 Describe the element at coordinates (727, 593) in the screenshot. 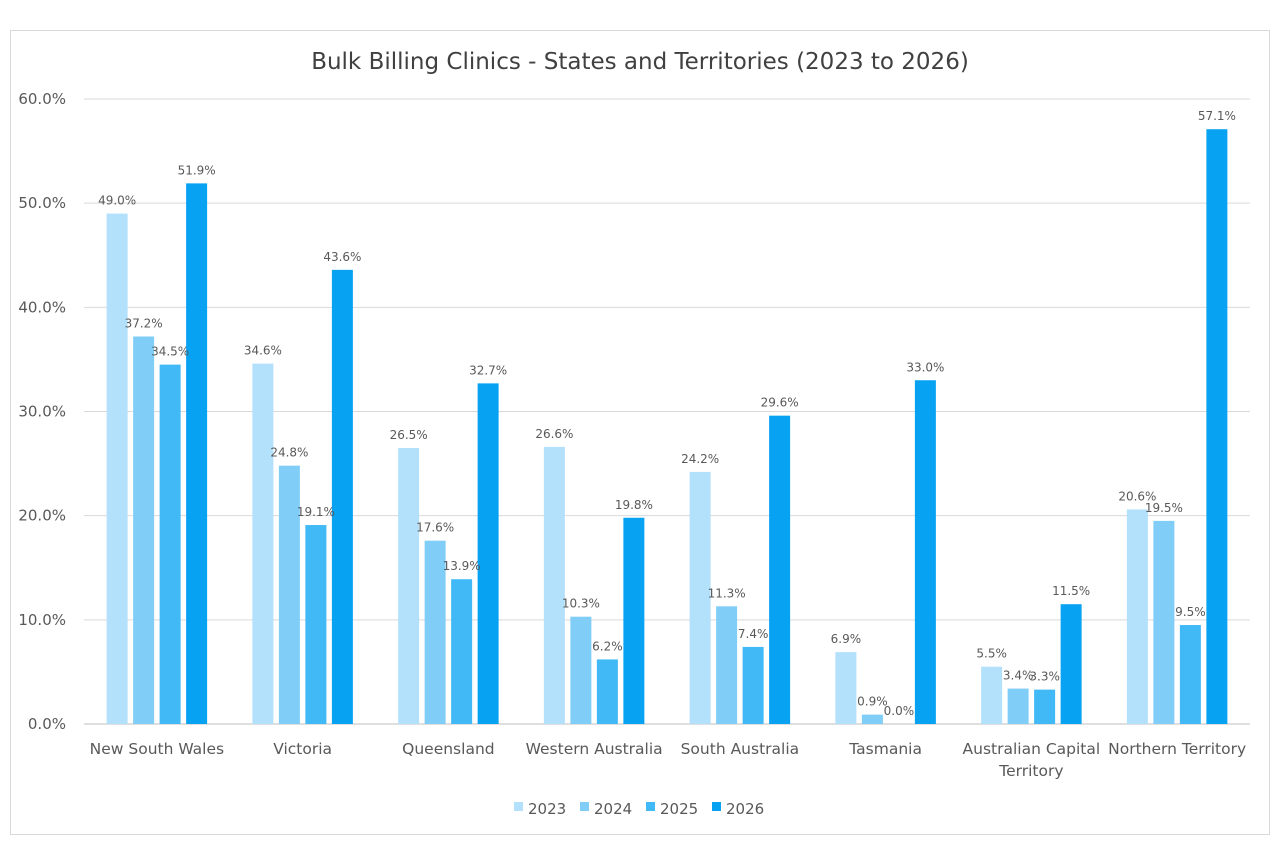

I see `data-label: 11.3%` at that location.